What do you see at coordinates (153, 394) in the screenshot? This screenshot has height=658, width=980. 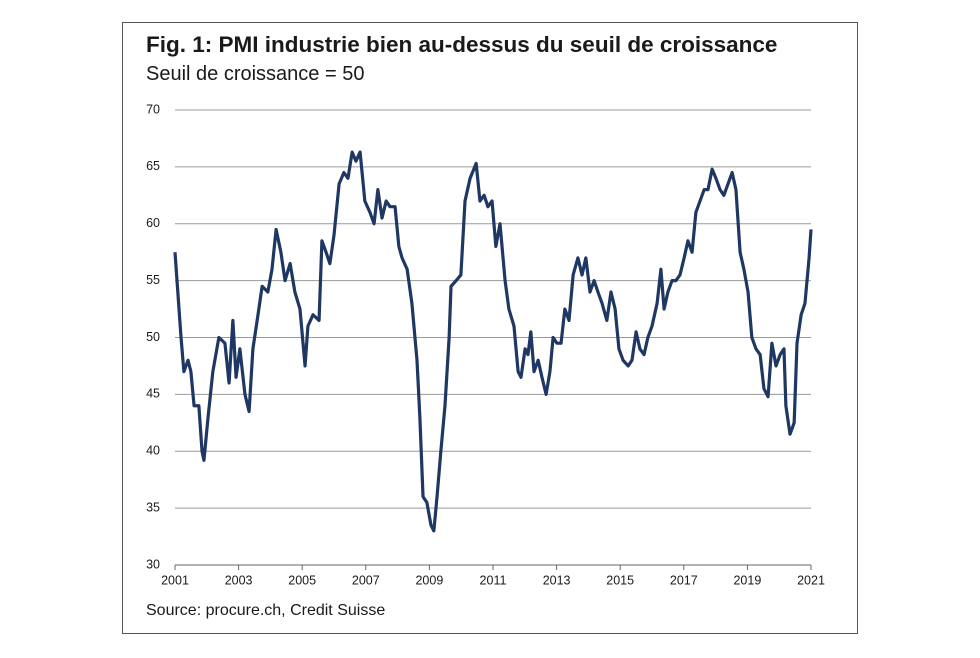 I see `y-tick-label: 45` at bounding box center [153, 394].